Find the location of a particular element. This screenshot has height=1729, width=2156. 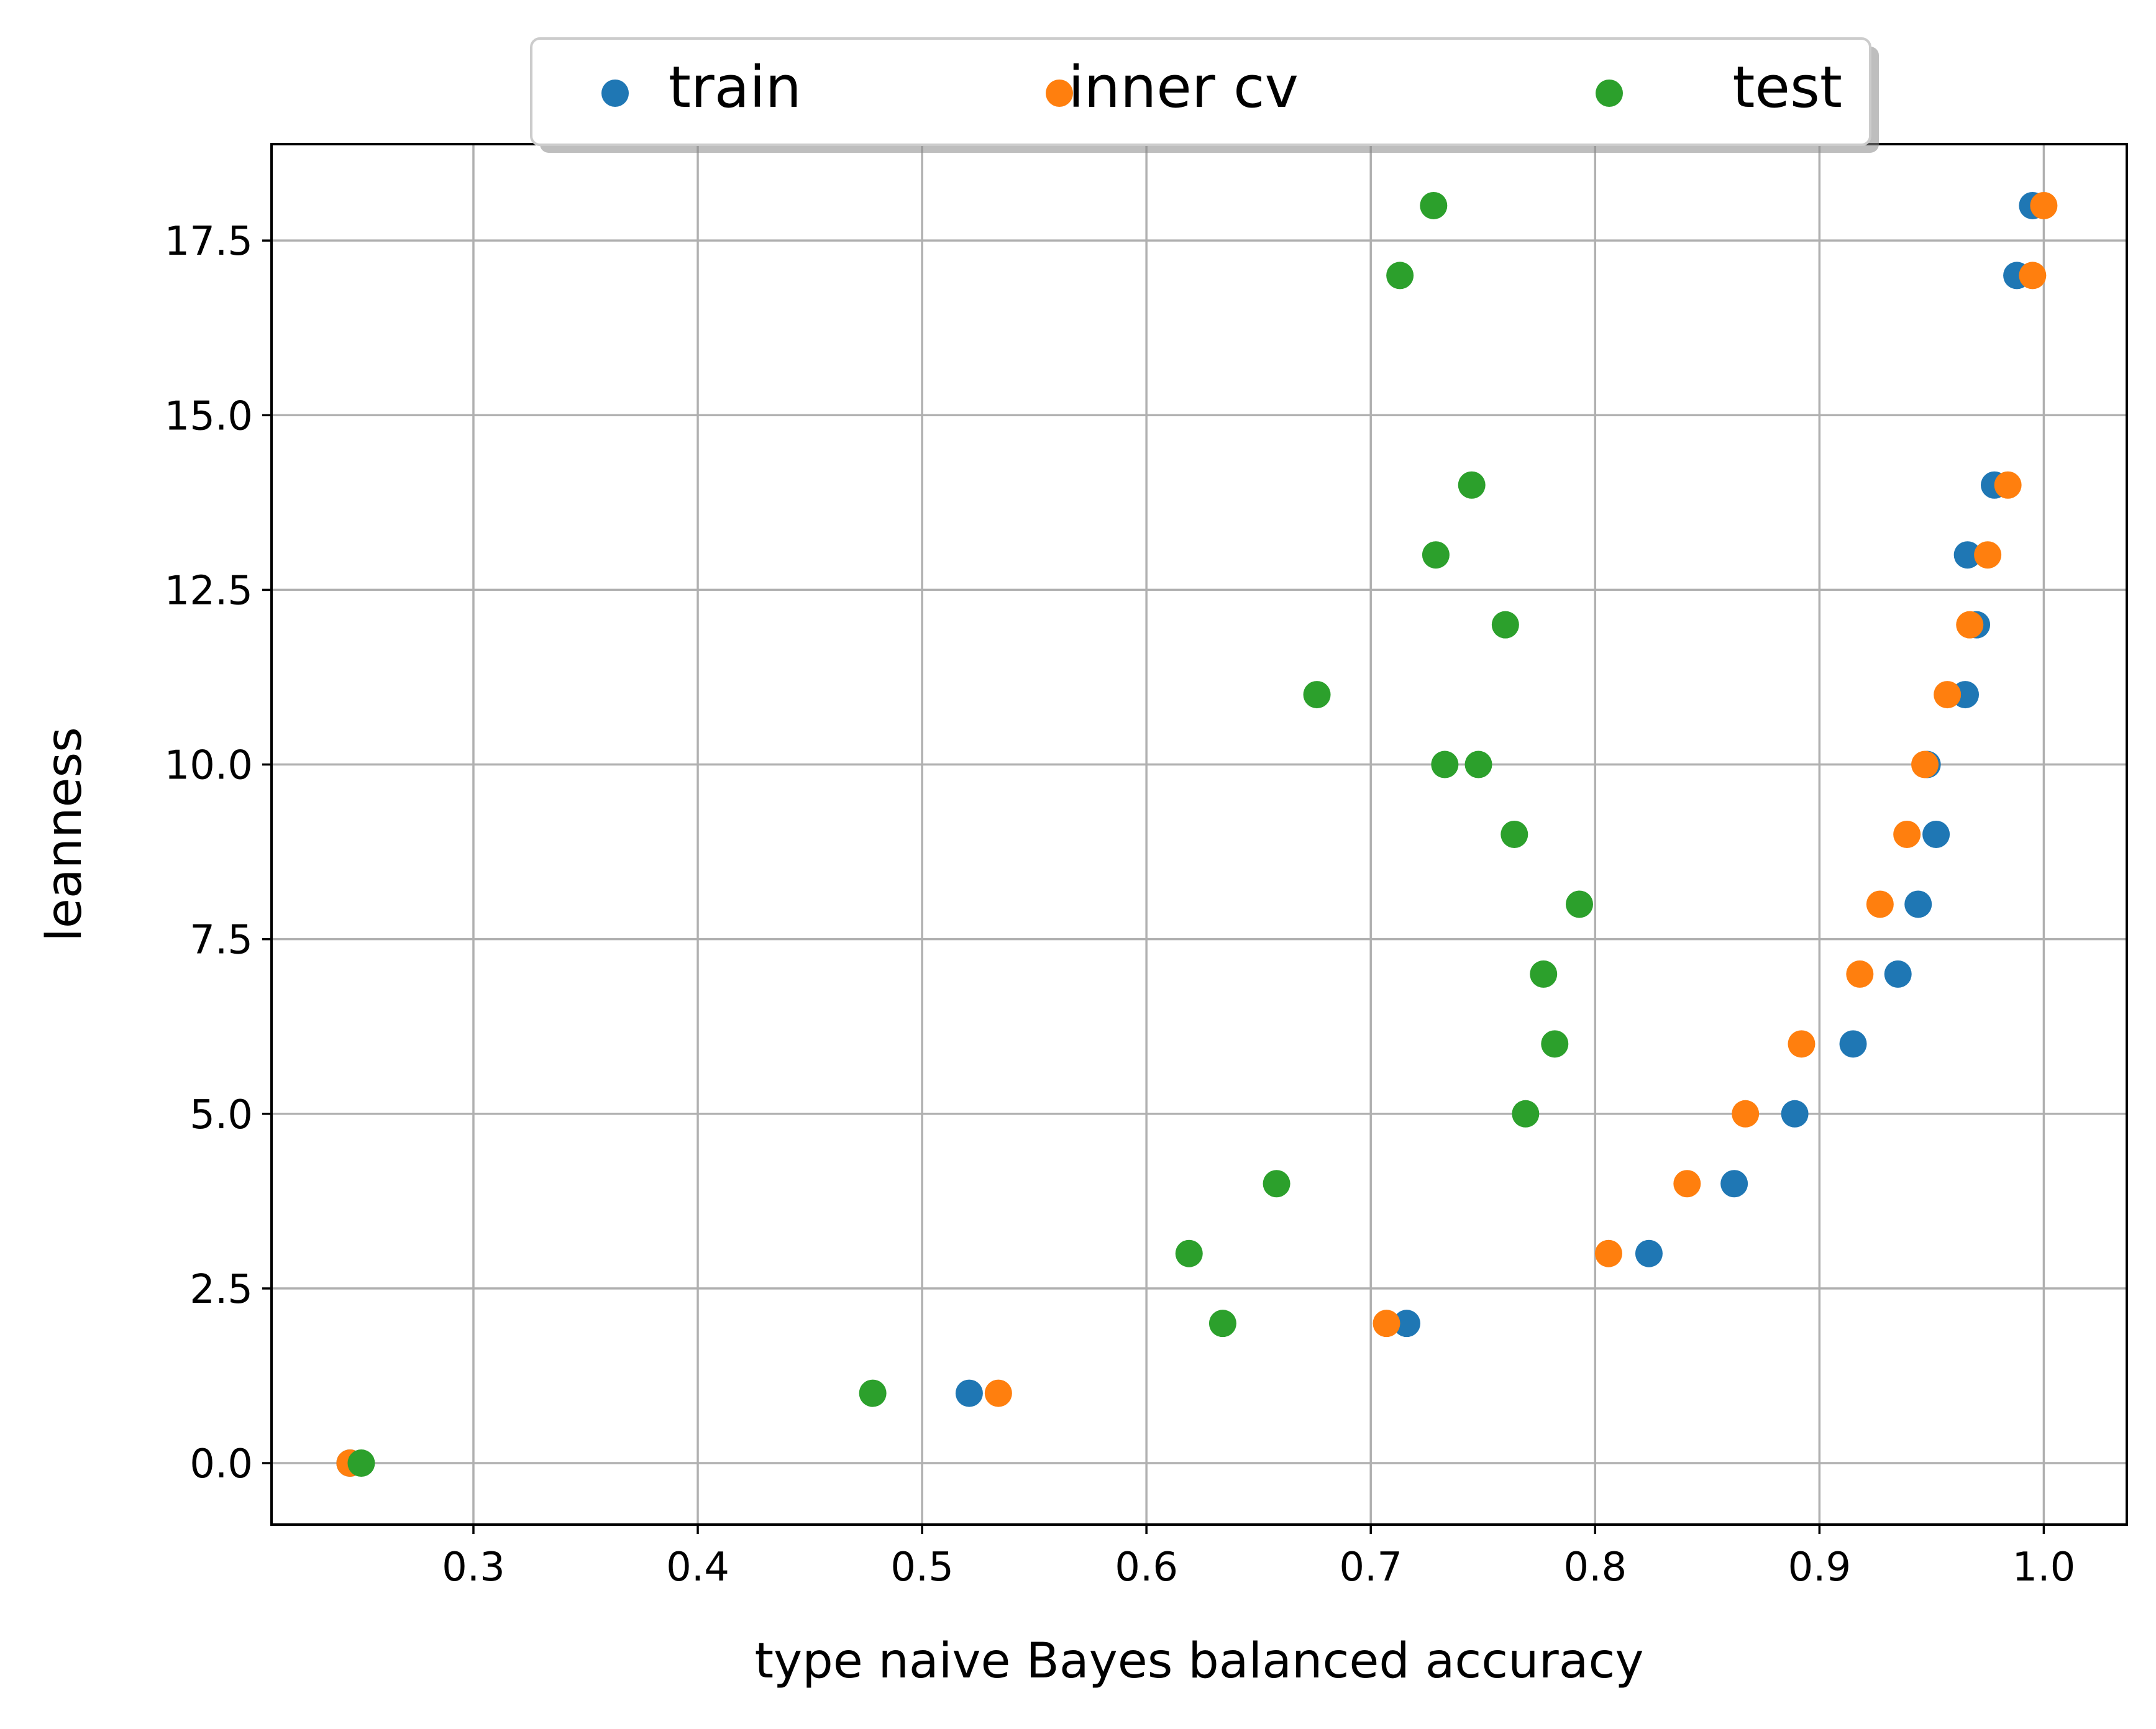

legend-label-train: train is located at coordinates (735, 87).